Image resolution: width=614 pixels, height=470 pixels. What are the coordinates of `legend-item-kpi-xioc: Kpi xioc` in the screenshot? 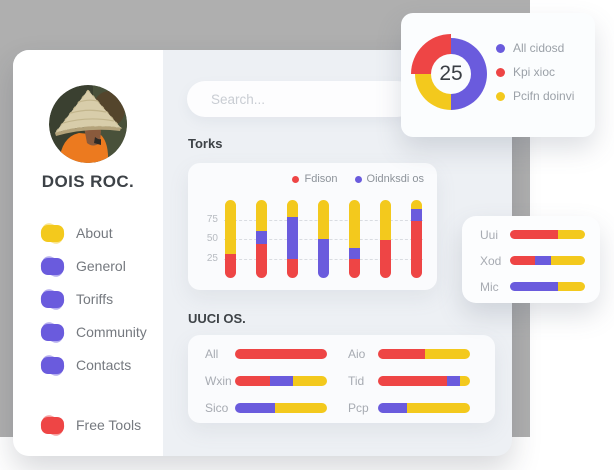 It's located at (535, 72).